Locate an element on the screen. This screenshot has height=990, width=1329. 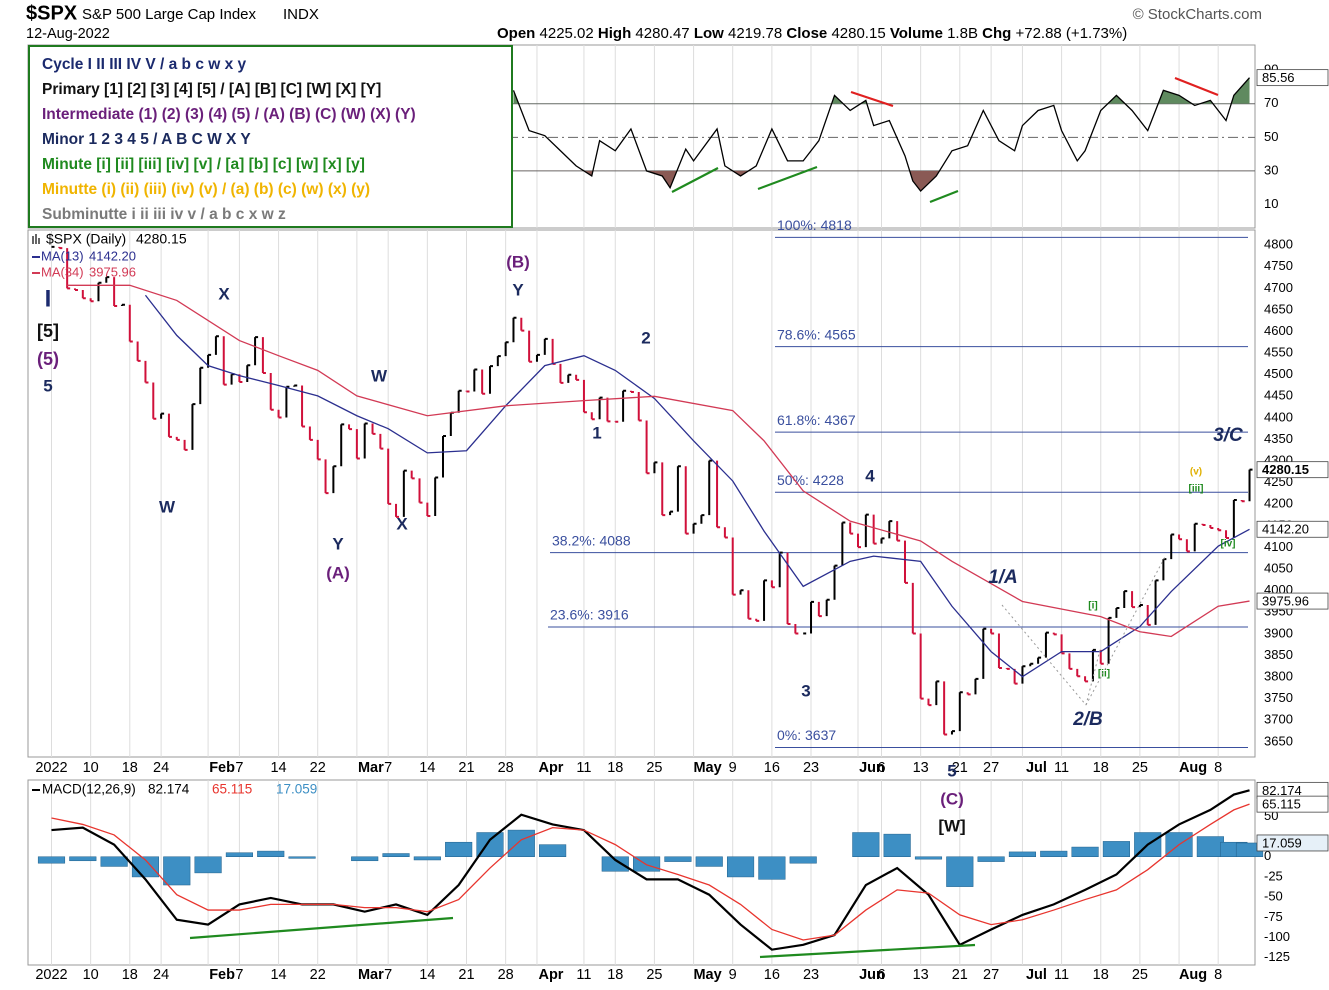
y-tick-label: 70 is located at coordinates (1271, 102).